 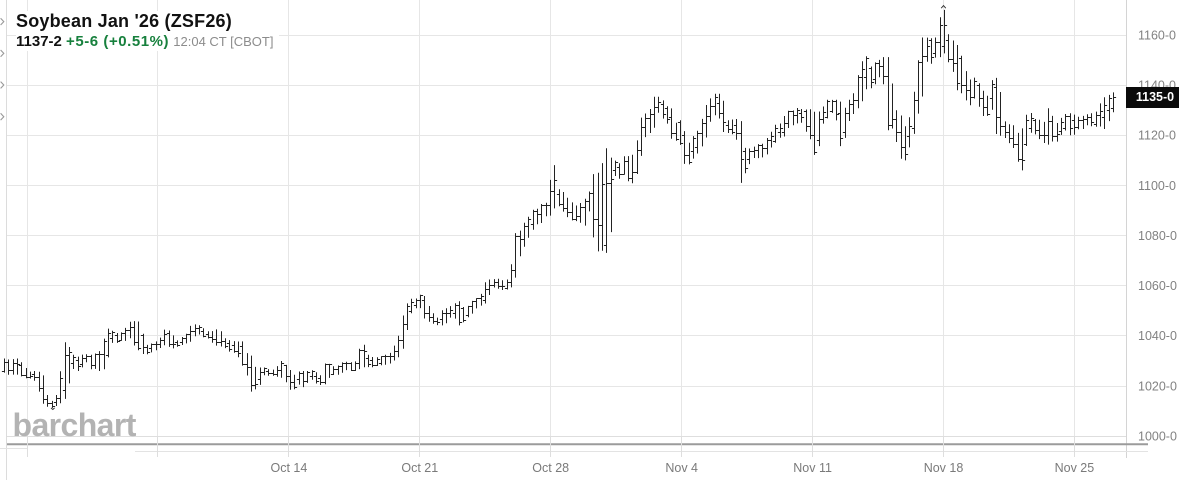 What do you see at coordinates (1157, 236) in the screenshot?
I see `svg-text: 1080-0` at bounding box center [1157, 236].